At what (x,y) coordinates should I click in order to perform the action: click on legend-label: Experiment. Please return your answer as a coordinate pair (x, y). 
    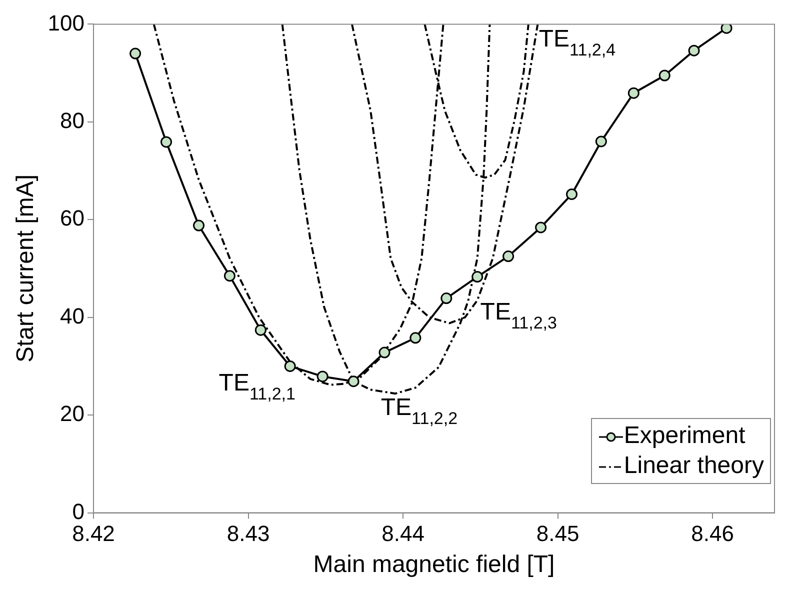
    Looking at the image, I should click on (684, 436).